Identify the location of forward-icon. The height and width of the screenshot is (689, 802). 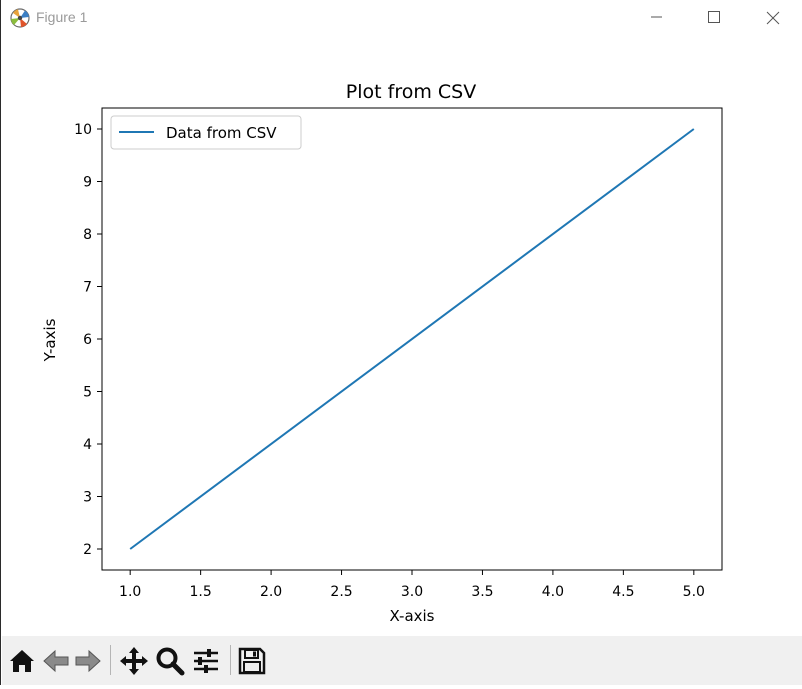
(88, 661).